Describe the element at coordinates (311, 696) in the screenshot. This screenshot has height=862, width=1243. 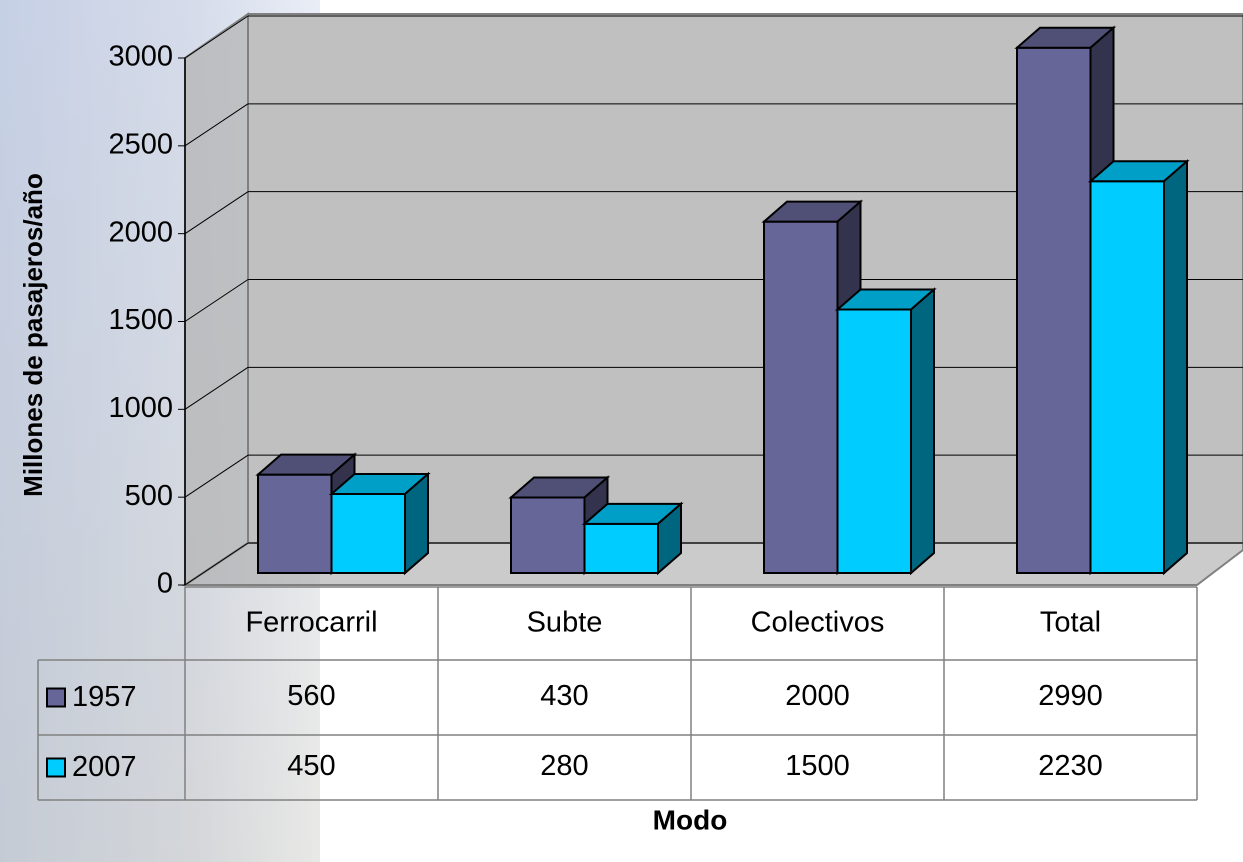
I see `table-value: 560` at that location.